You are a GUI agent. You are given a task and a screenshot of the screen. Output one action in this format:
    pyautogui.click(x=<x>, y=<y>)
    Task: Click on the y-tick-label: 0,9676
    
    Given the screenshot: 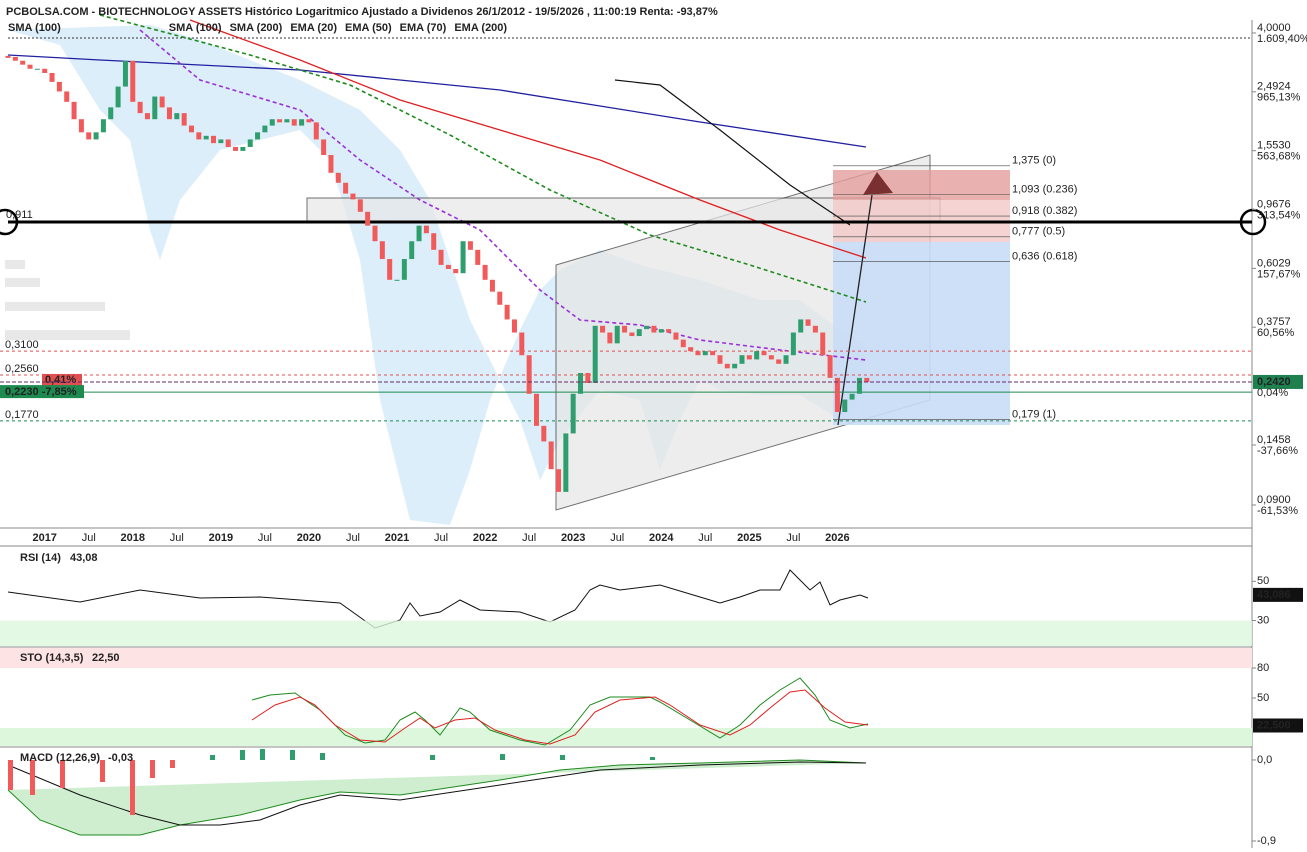 What is the action you would take?
    pyautogui.click(x=1274, y=204)
    